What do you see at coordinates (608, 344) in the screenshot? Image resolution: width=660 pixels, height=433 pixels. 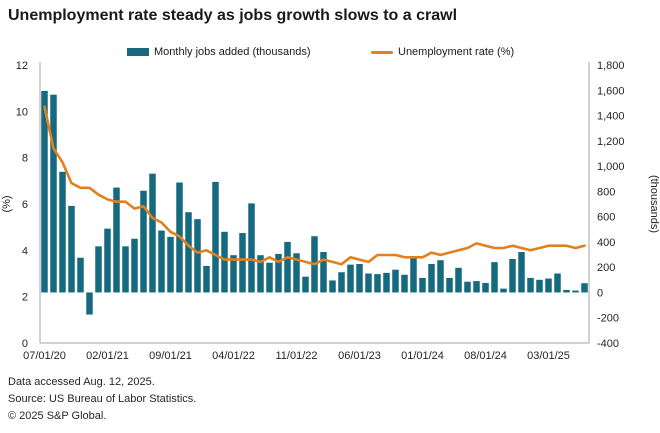 I see `right-axis-tick-label: -400` at bounding box center [608, 344].